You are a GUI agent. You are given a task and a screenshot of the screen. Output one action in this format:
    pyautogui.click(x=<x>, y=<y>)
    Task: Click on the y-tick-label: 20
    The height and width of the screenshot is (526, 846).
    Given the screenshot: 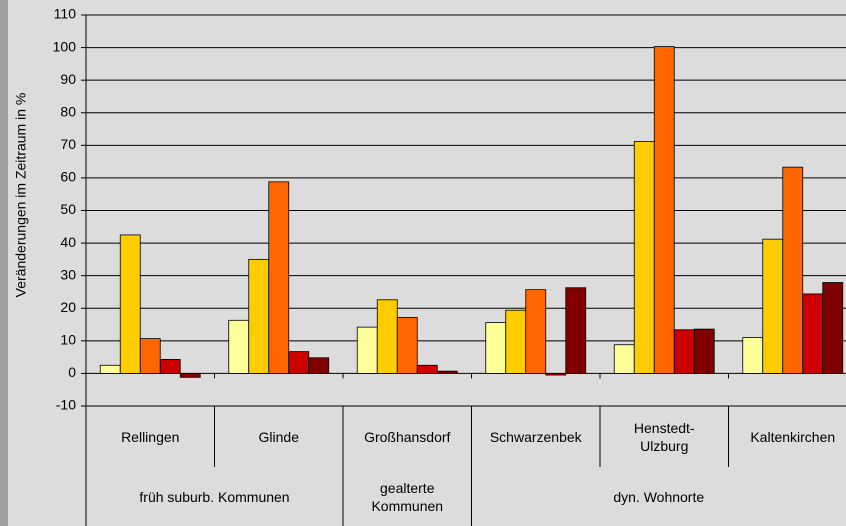 What is the action you would take?
    pyautogui.click(x=68, y=307)
    